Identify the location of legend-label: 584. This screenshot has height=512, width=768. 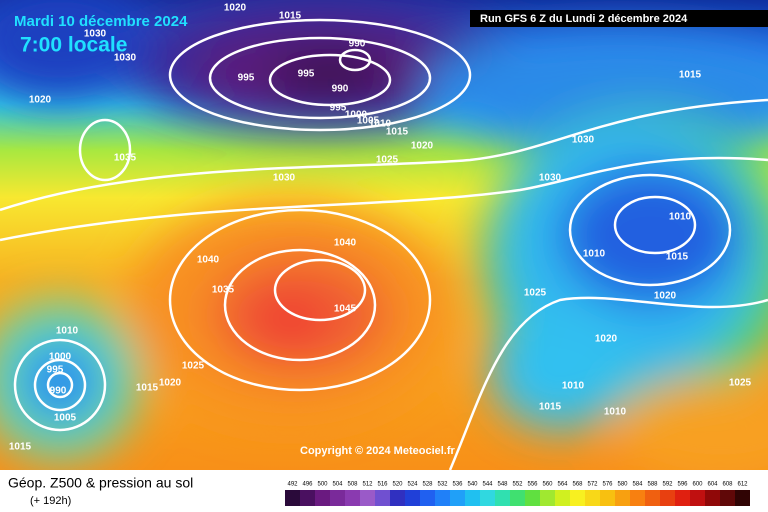
(637, 485).